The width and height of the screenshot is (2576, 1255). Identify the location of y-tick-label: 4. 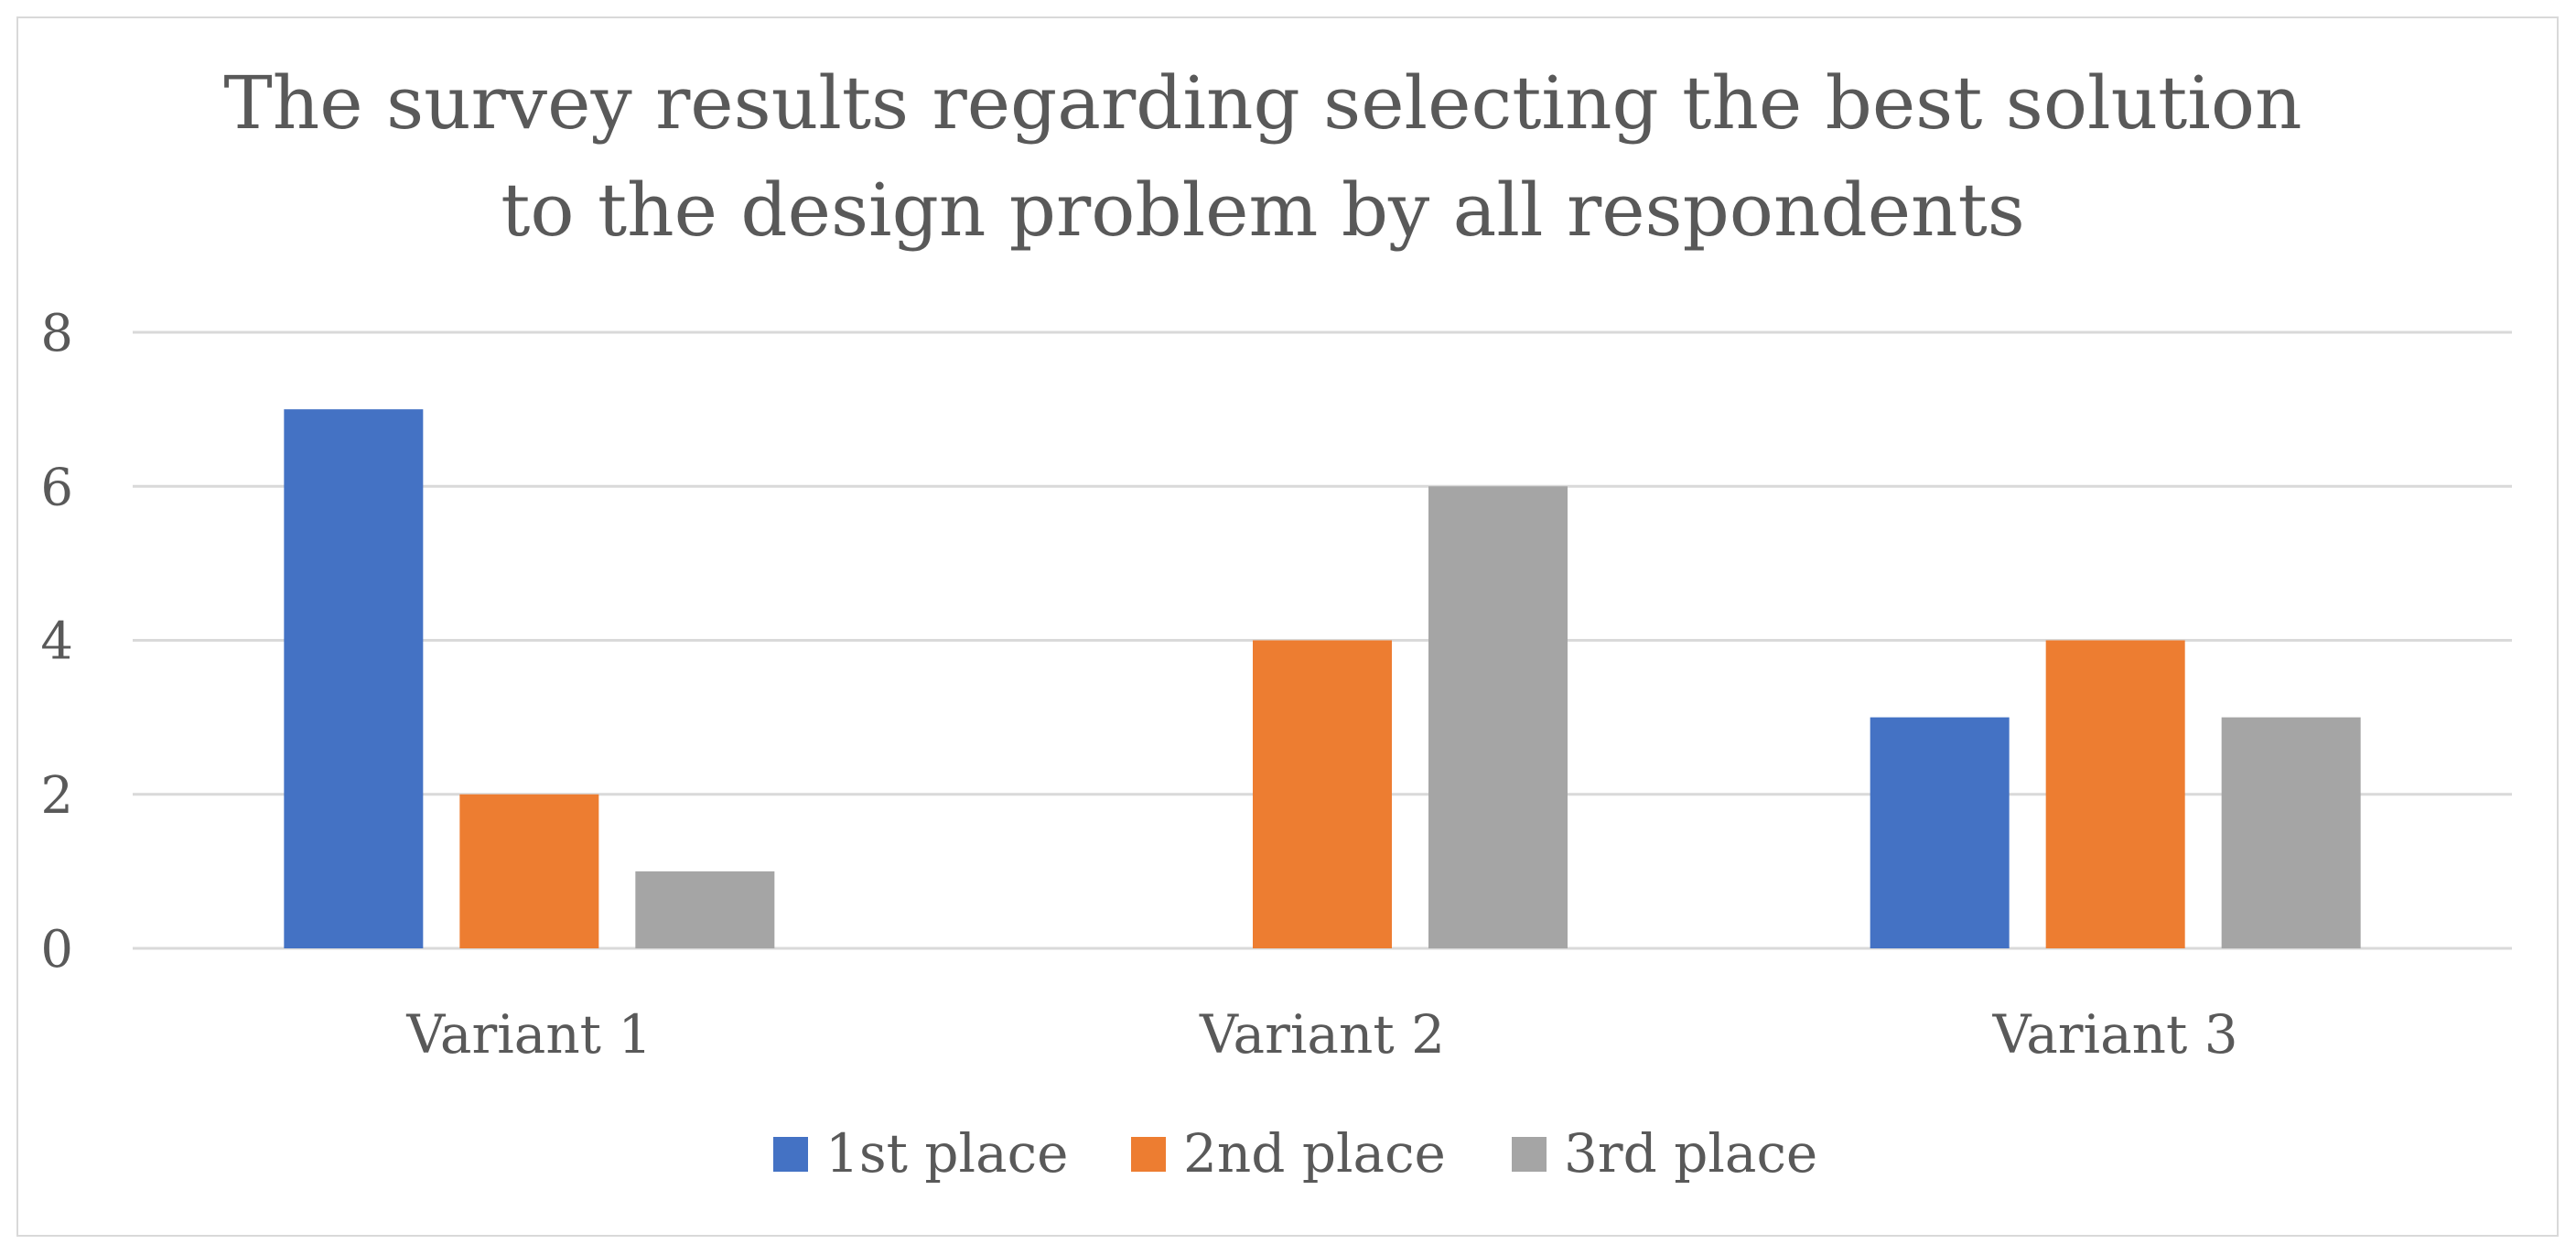
(56, 642).